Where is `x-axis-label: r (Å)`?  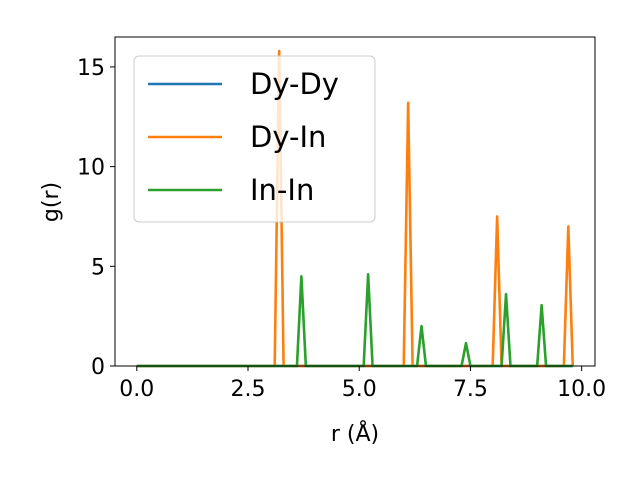 x-axis-label: r (Å) is located at coordinates (355, 433).